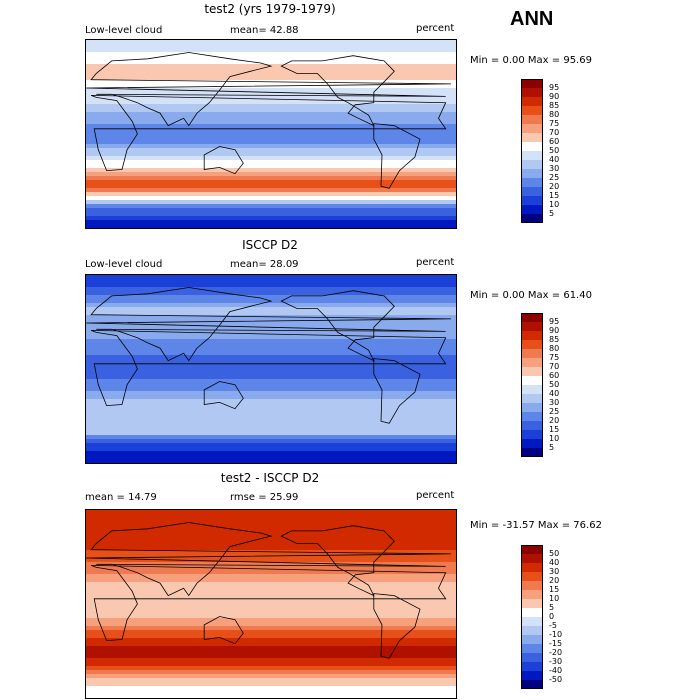 Image resolution: width=700 pixels, height=700 pixels. Describe the element at coordinates (531, 60) in the screenshot. I see `panel1-minmax: Min = 0.00 Max = 95.69` at that location.